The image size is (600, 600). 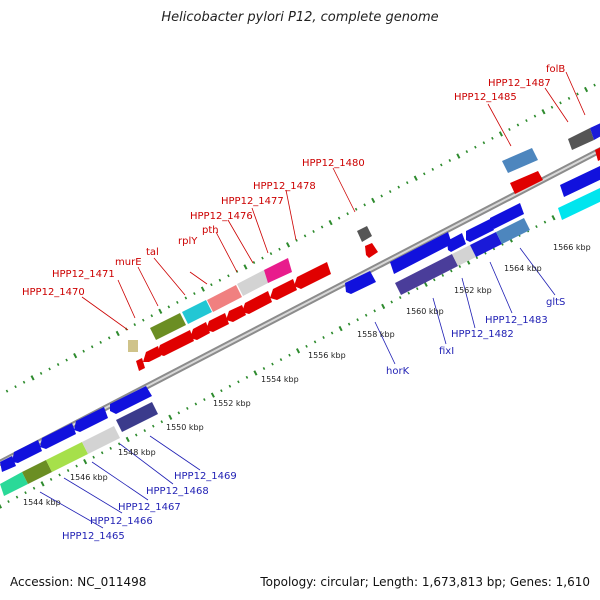 I want to click on gene-label: HPP12_1477, so click(x=252, y=201).